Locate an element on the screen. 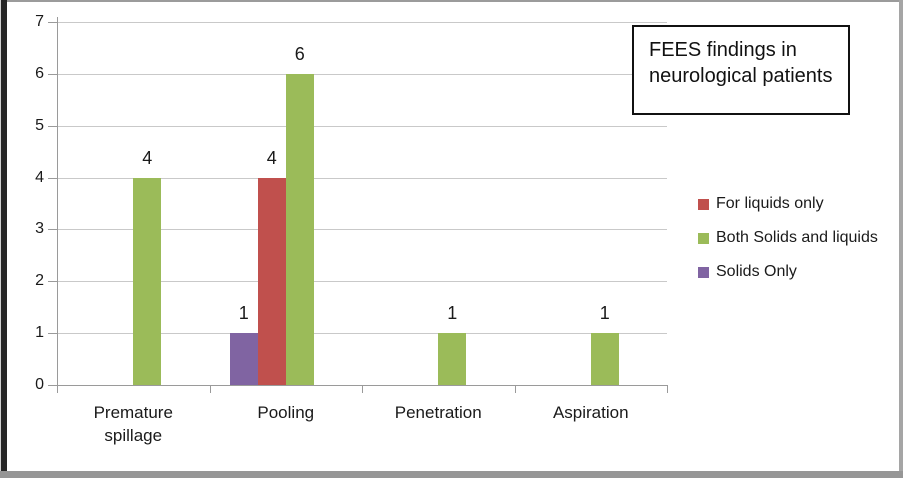 This screenshot has width=903, height=478. frame-left-edge is located at coordinates (4, 239).